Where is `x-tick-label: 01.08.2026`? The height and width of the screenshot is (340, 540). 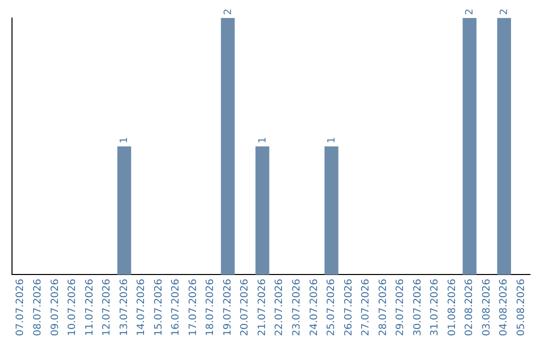 x-tick-label: 01.08.2026 is located at coordinates (452, 307).